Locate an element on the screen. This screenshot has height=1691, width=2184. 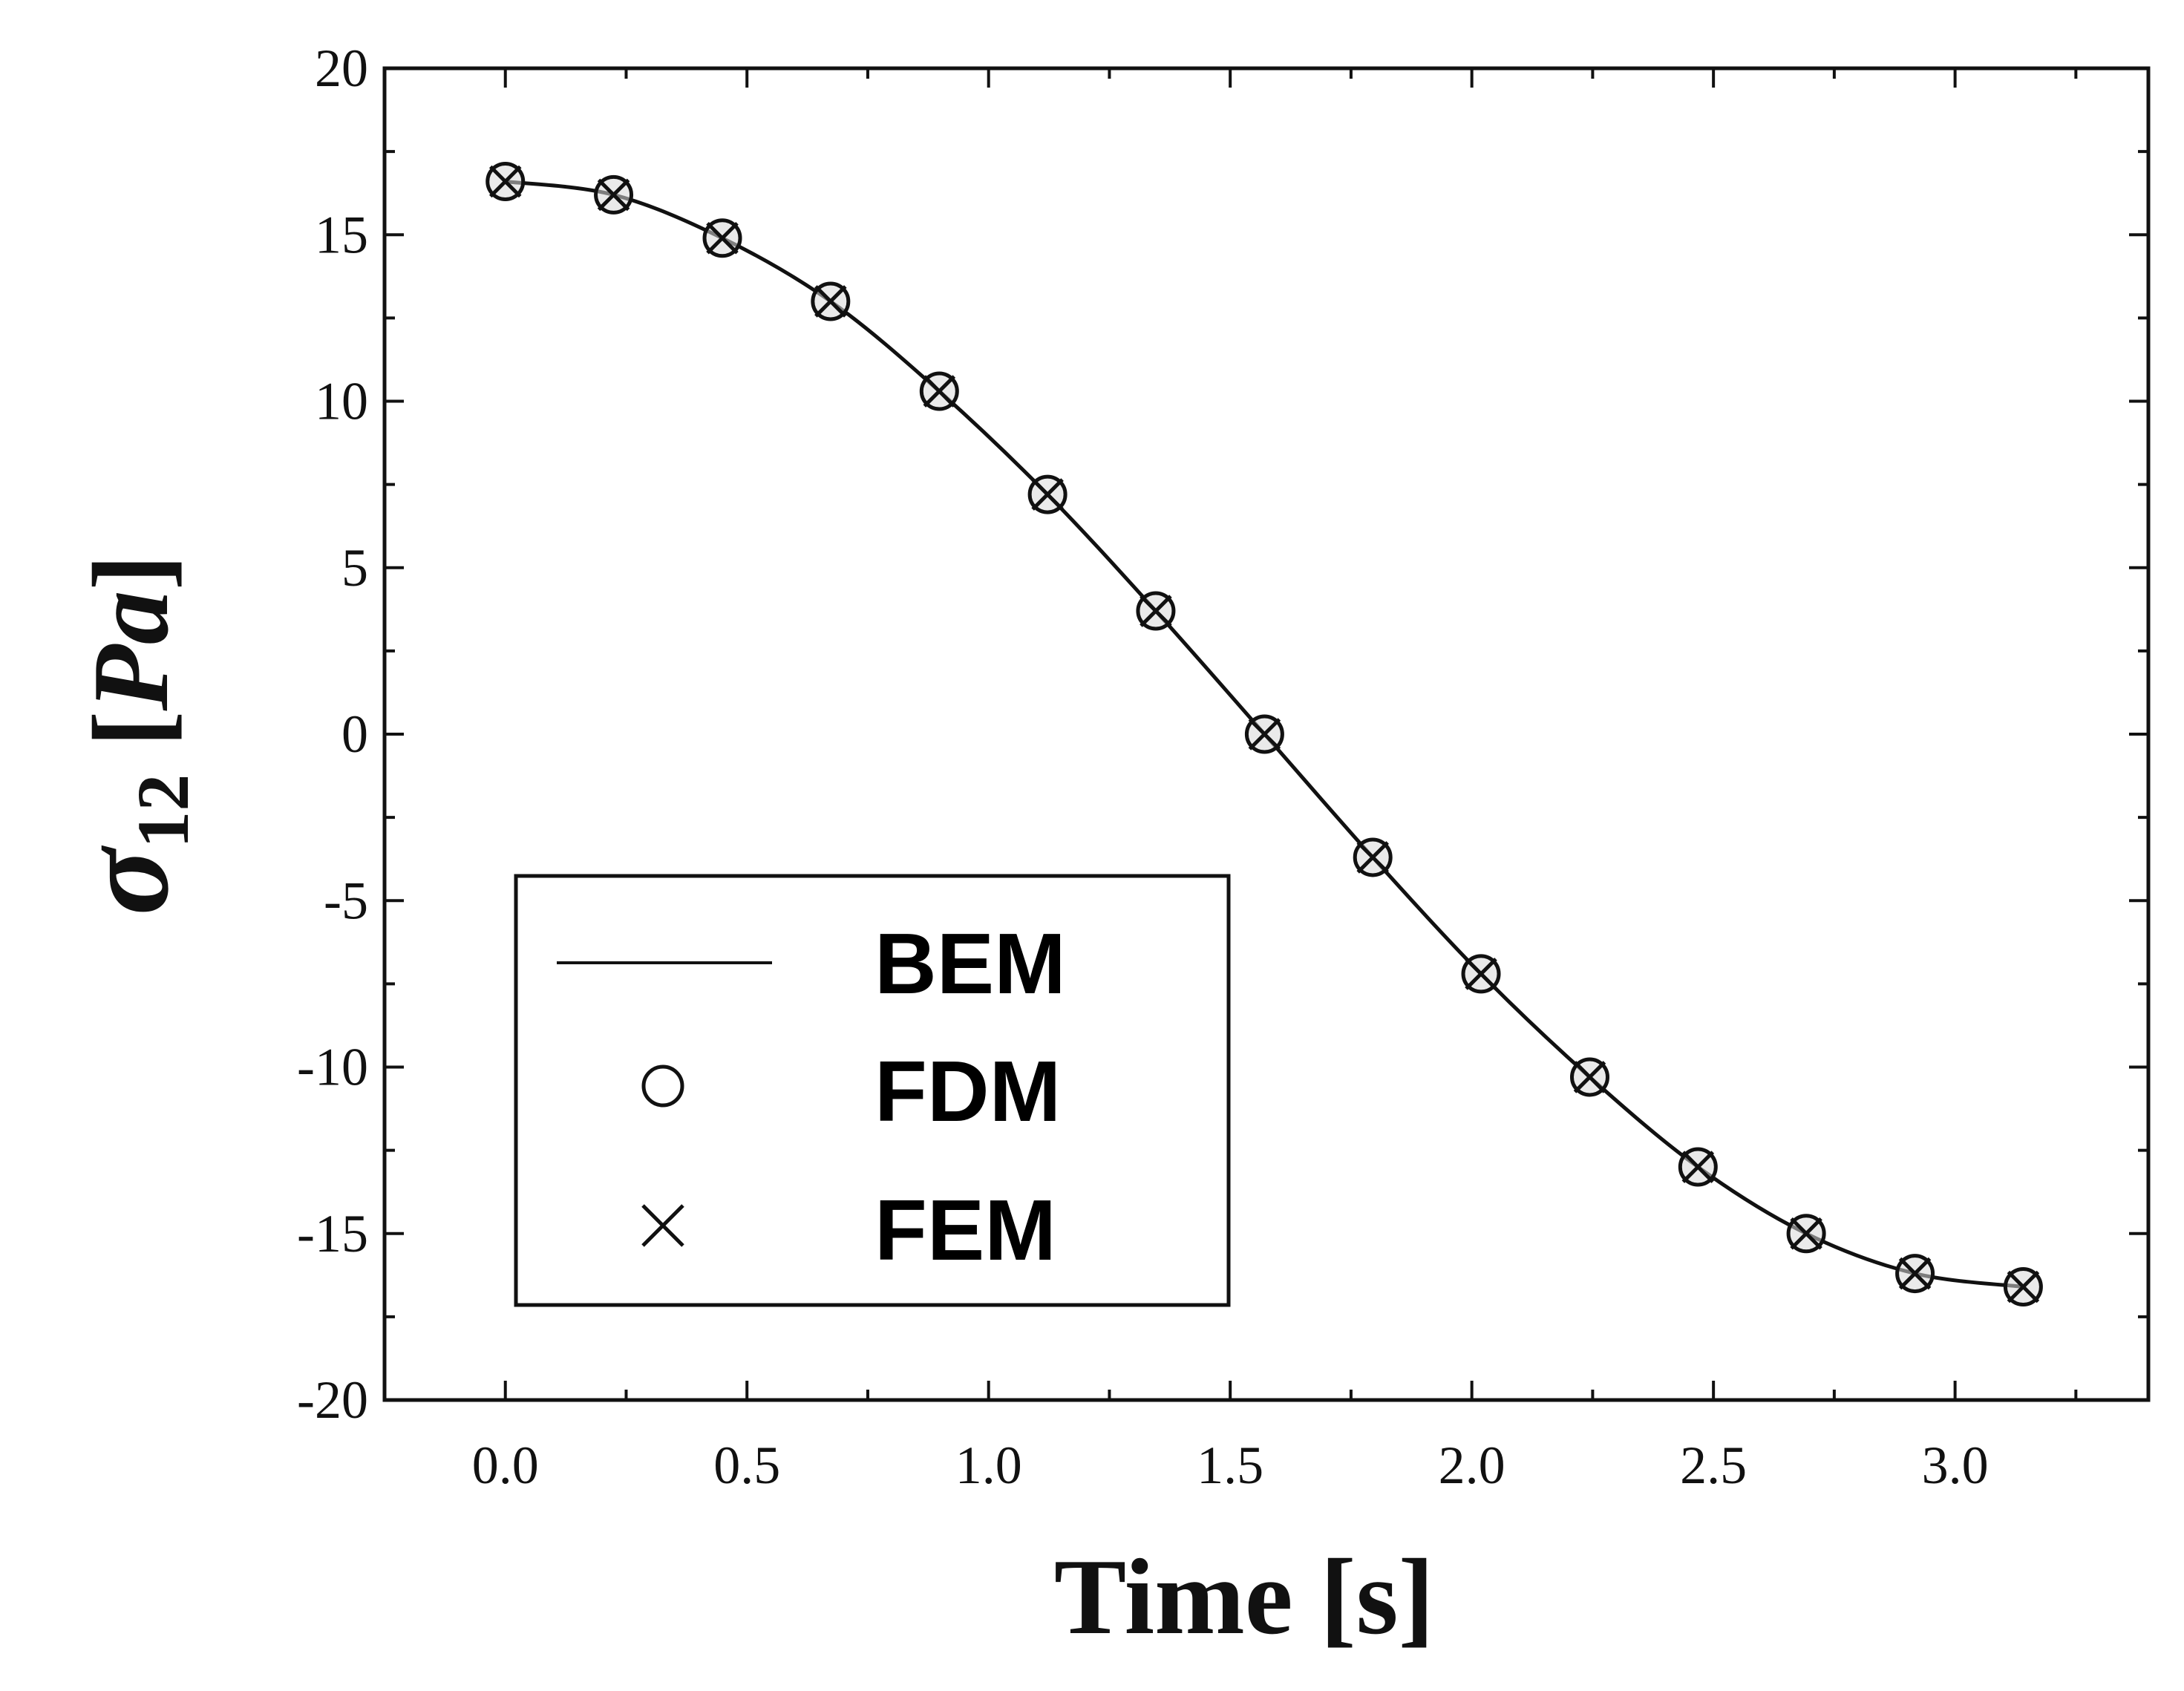
x-axis-title: Time [s] is located at coordinates (1244, 1597).